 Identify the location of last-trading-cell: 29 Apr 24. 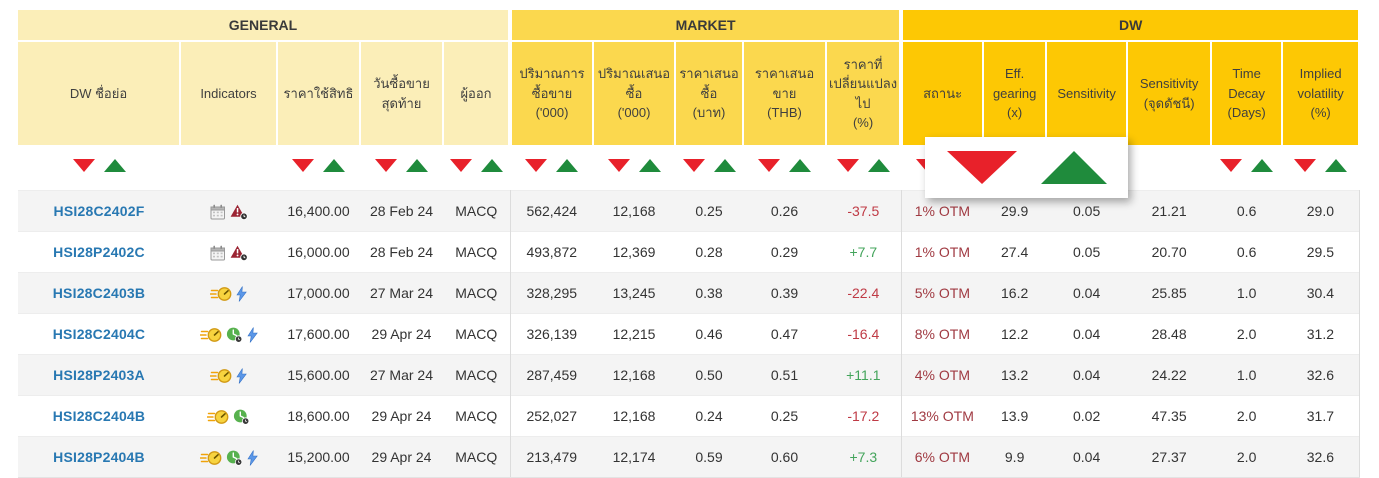
(401, 457).